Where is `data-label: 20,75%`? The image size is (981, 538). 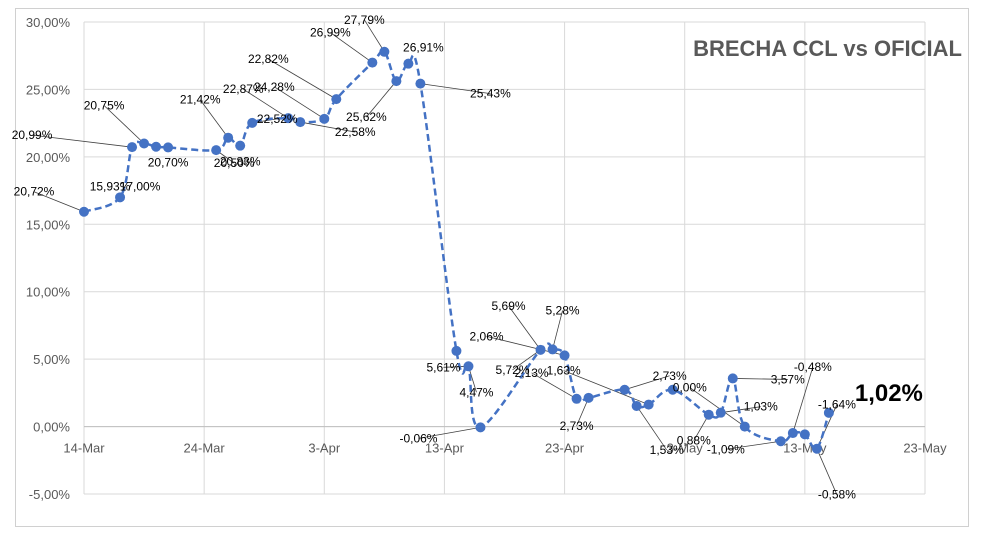 data-label: 20,75% is located at coordinates (104, 106).